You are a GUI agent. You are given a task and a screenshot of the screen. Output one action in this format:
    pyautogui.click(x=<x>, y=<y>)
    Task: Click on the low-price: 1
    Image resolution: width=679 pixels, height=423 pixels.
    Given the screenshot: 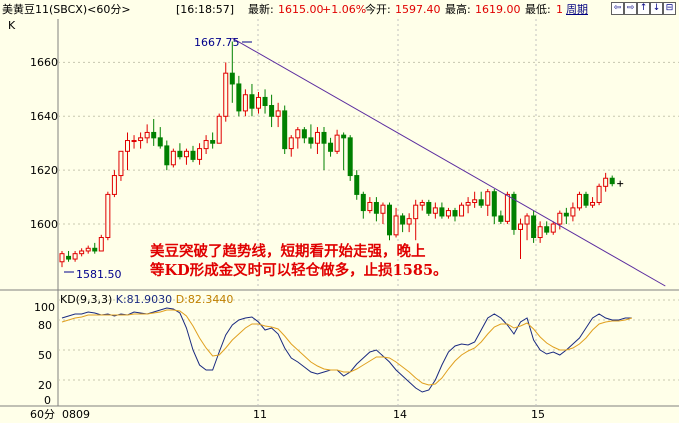 What is the action you would take?
    pyautogui.click(x=559, y=9)
    